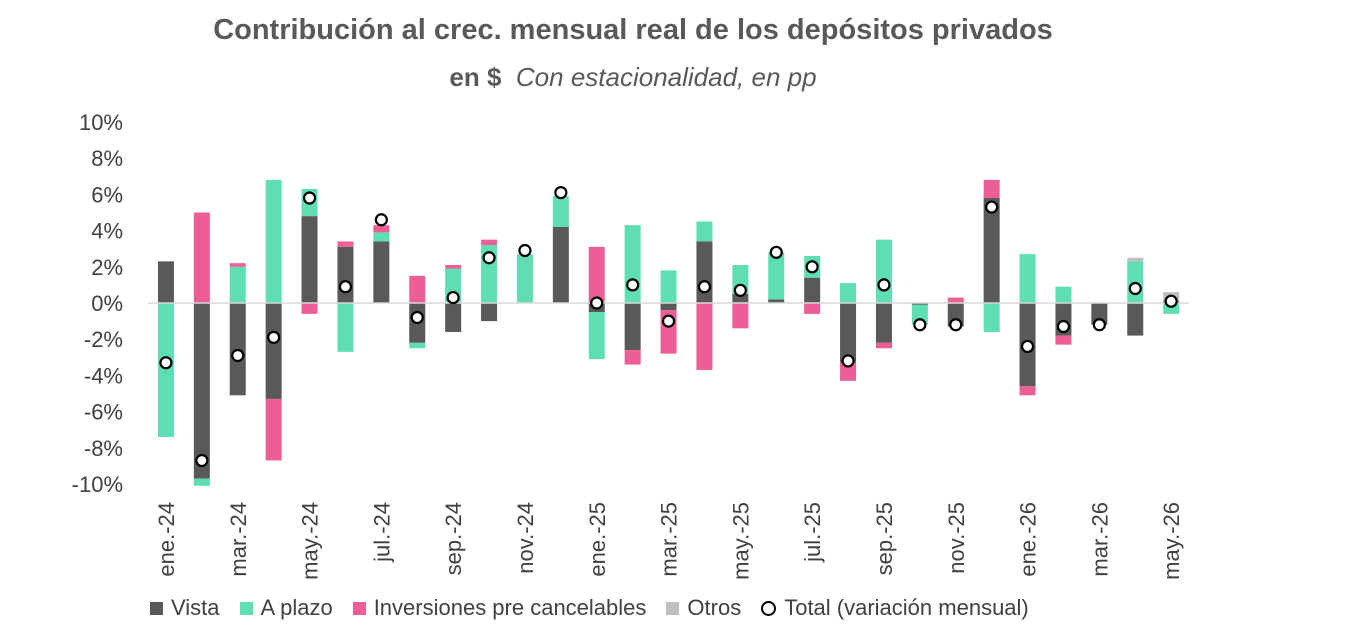 The width and height of the screenshot is (1351, 640). I want to click on x-tick-label: ene.-26, so click(1028, 539).